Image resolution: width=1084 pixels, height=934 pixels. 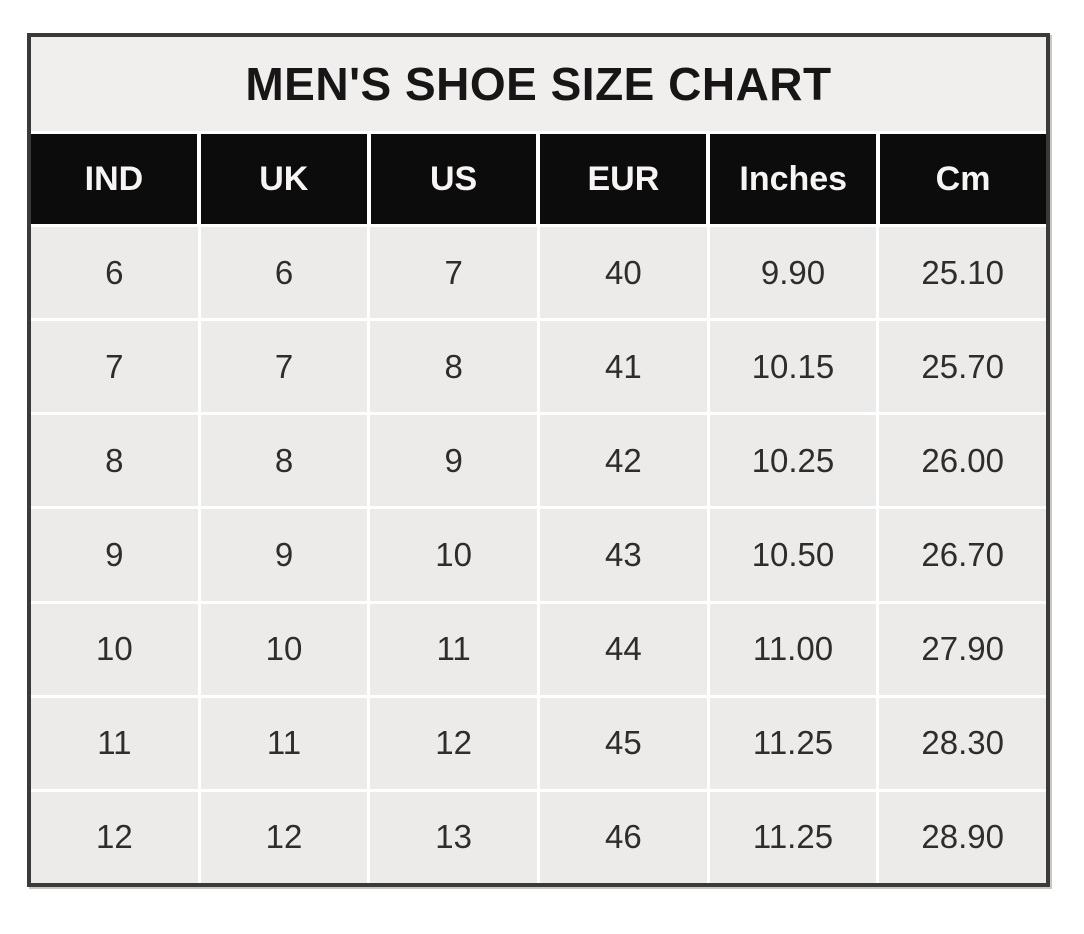 What do you see at coordinates (538, 837) in the screenshot?
I see `table-row: 12 12 13 46 11.25 28.90` at bounding box center [538, 837].